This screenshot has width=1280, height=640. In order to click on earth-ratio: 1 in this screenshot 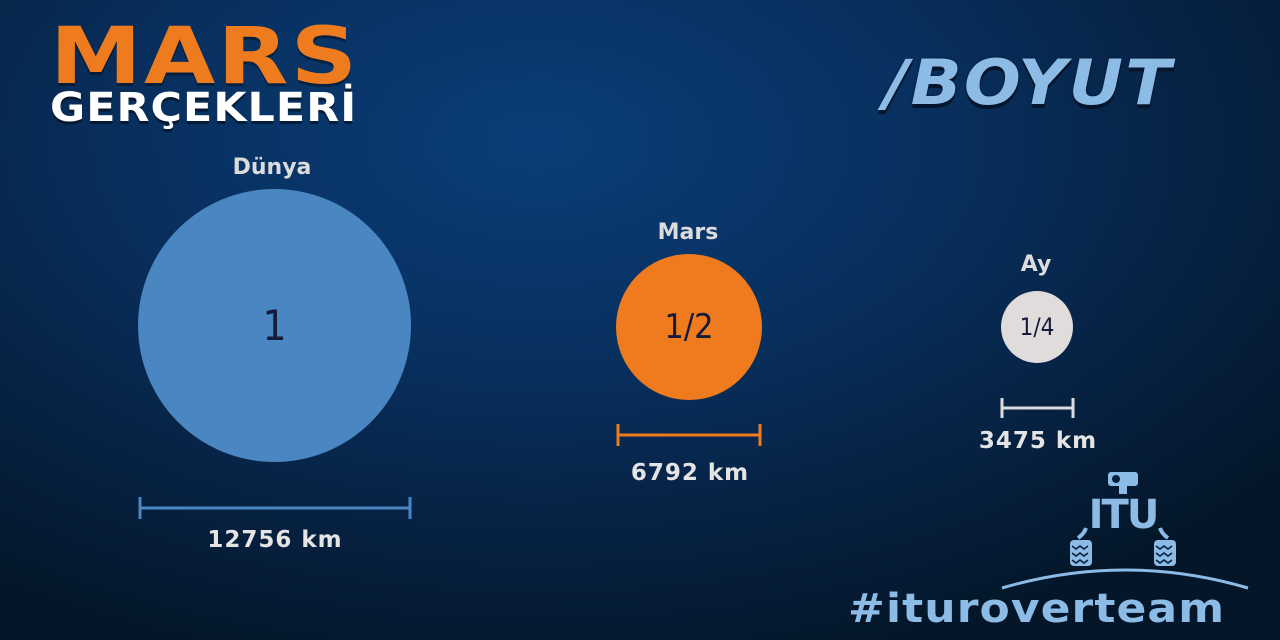, I will do `click(274, 325)`.